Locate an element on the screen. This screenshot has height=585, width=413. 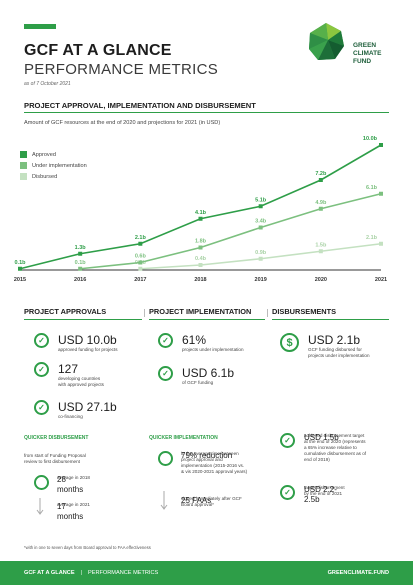
implementation-heading: PROJECT IMPLEMENTATION is located at coordinates (200, 311).